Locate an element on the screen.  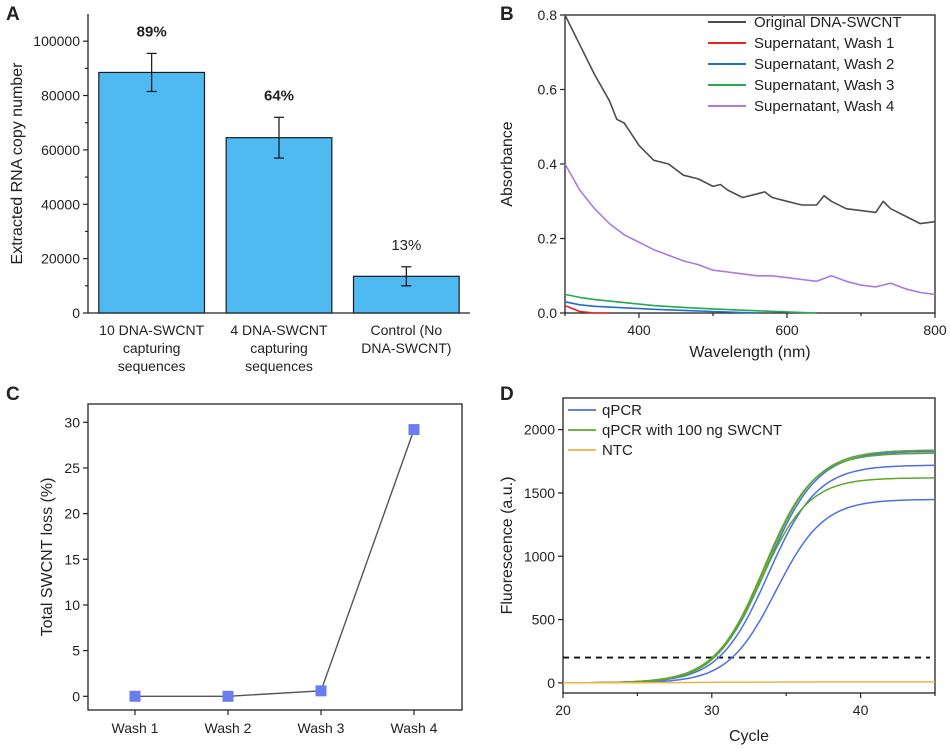
panel-a-ytick-label: 100000 is located at coordinates (56, 41).